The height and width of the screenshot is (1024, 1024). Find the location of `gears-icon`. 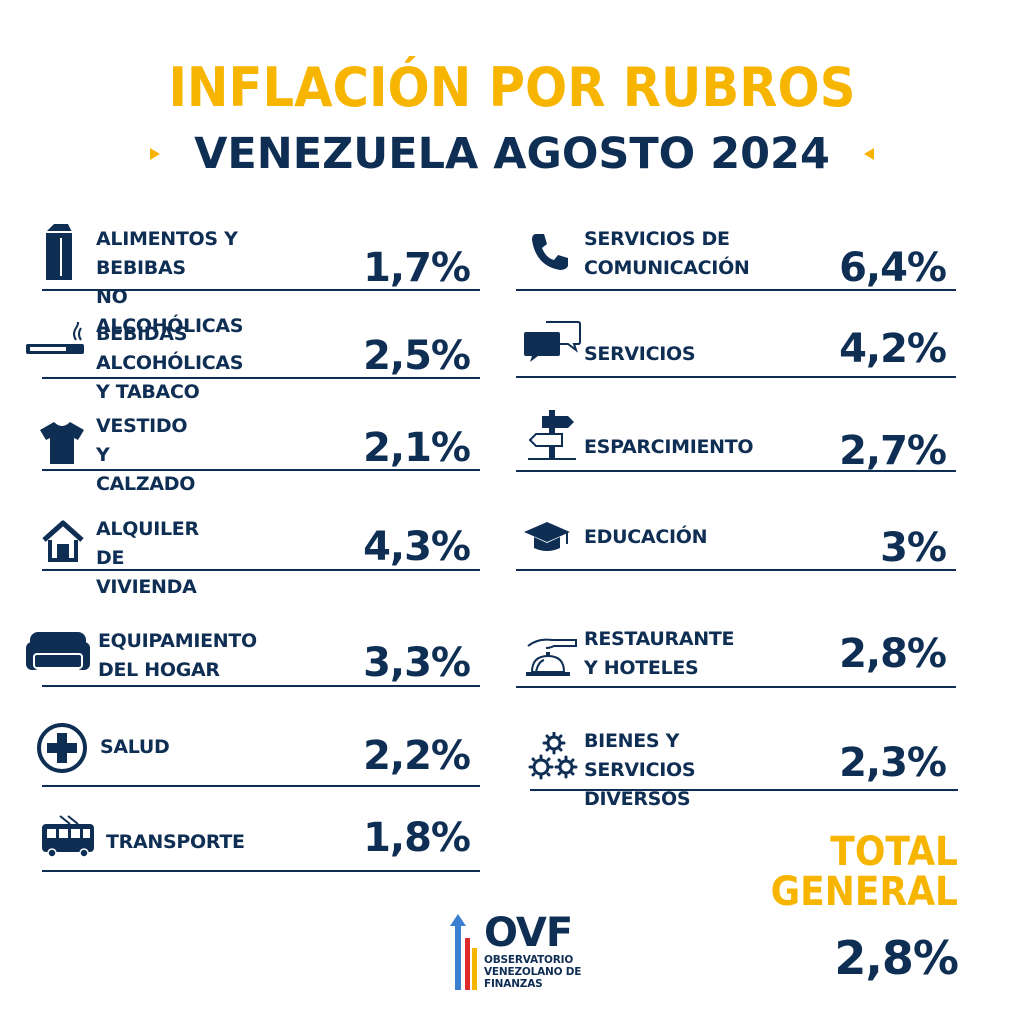

gears-icon is located at coordinates (553, 756).